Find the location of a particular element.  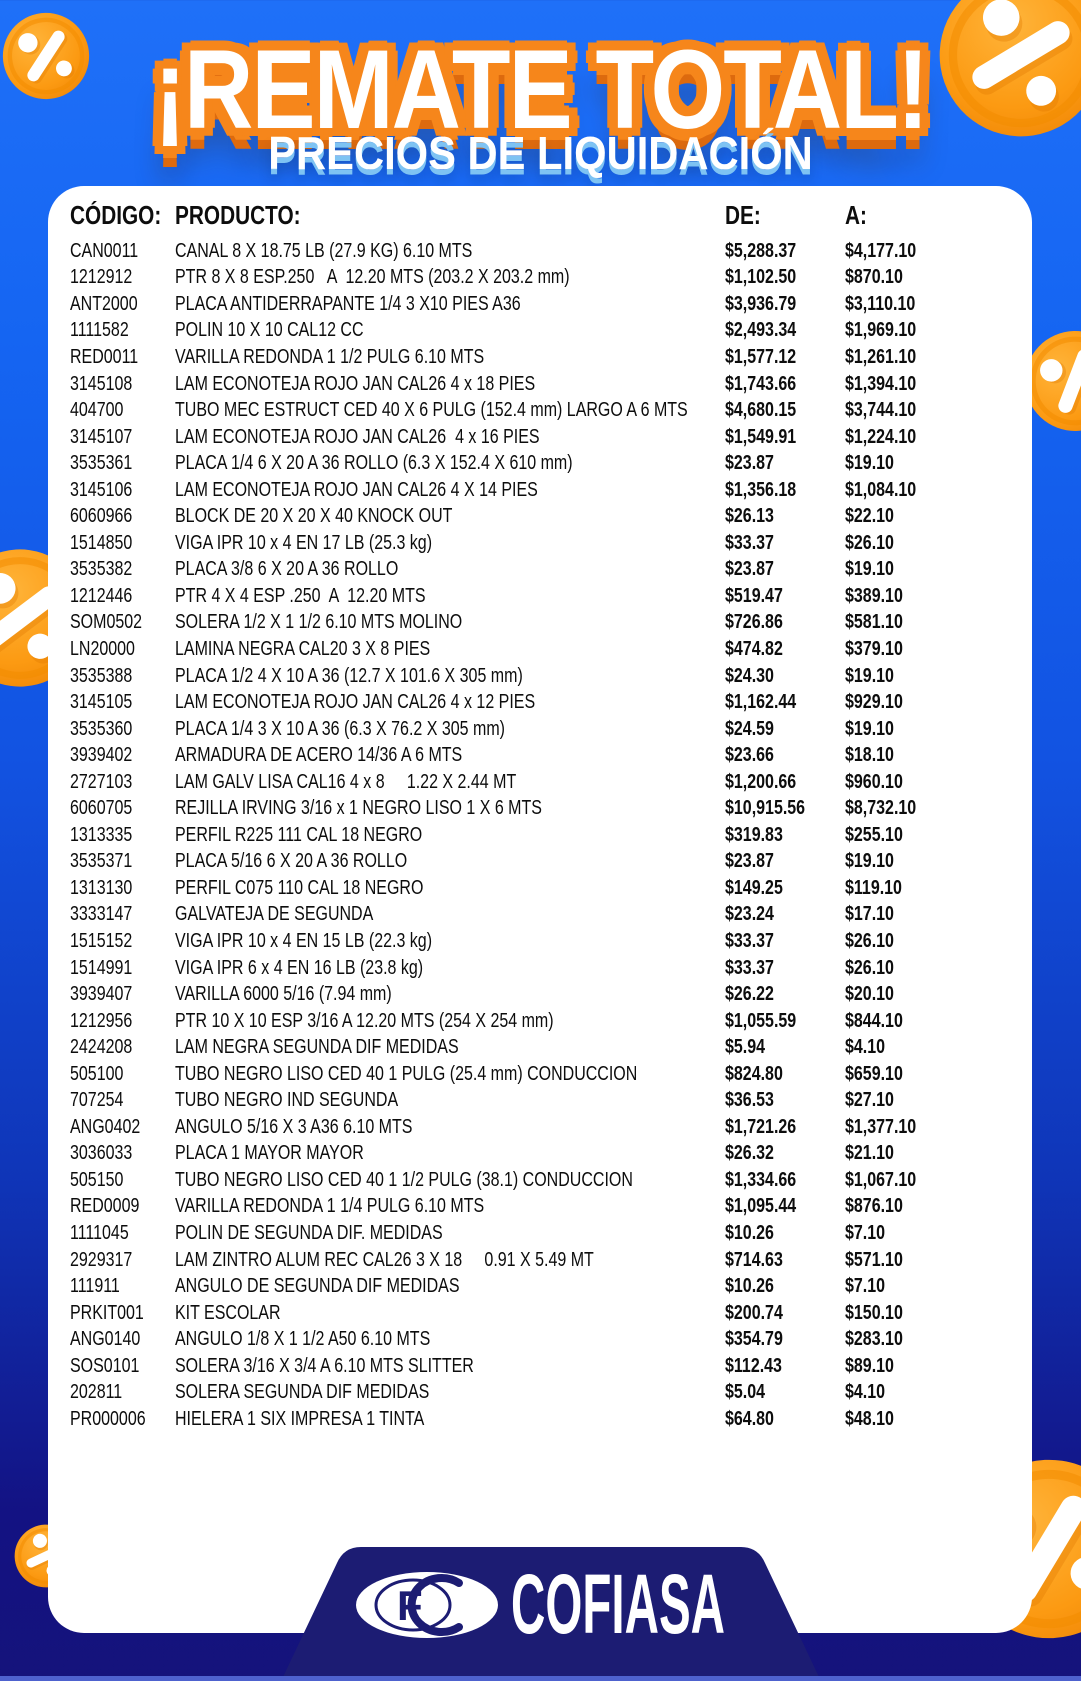

row-code: 3145105 is located at coordinates (101, 702).